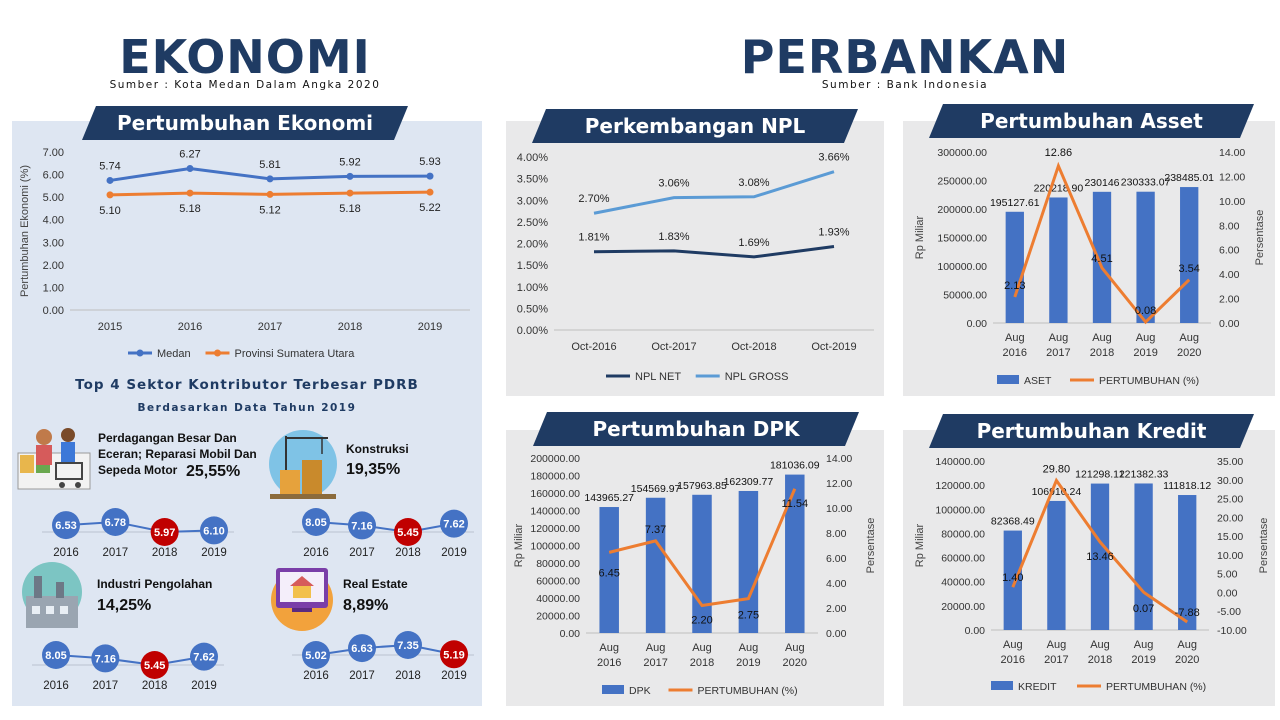 This screenshot has width=1280, height=720. What do you see at coordinates (1230, 500) in the screenshot?
I see `y2-tick-label: 25.00` at bounding box center [1230, 500].